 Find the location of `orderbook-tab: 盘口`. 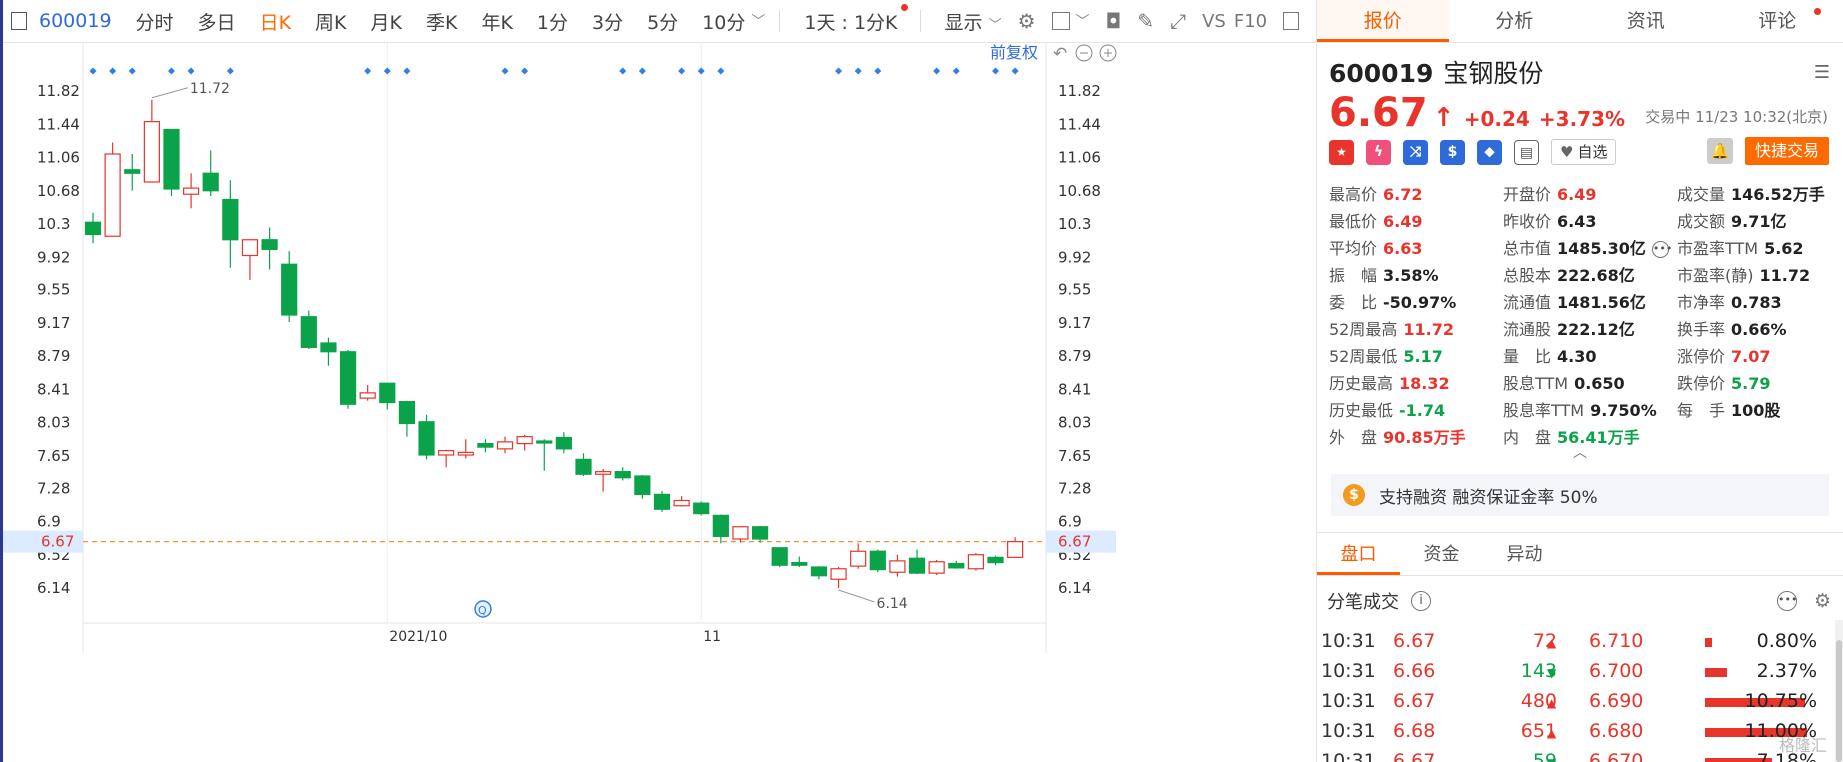

orderbook-tab: 盘口 is located at coordinates (1358, 554).